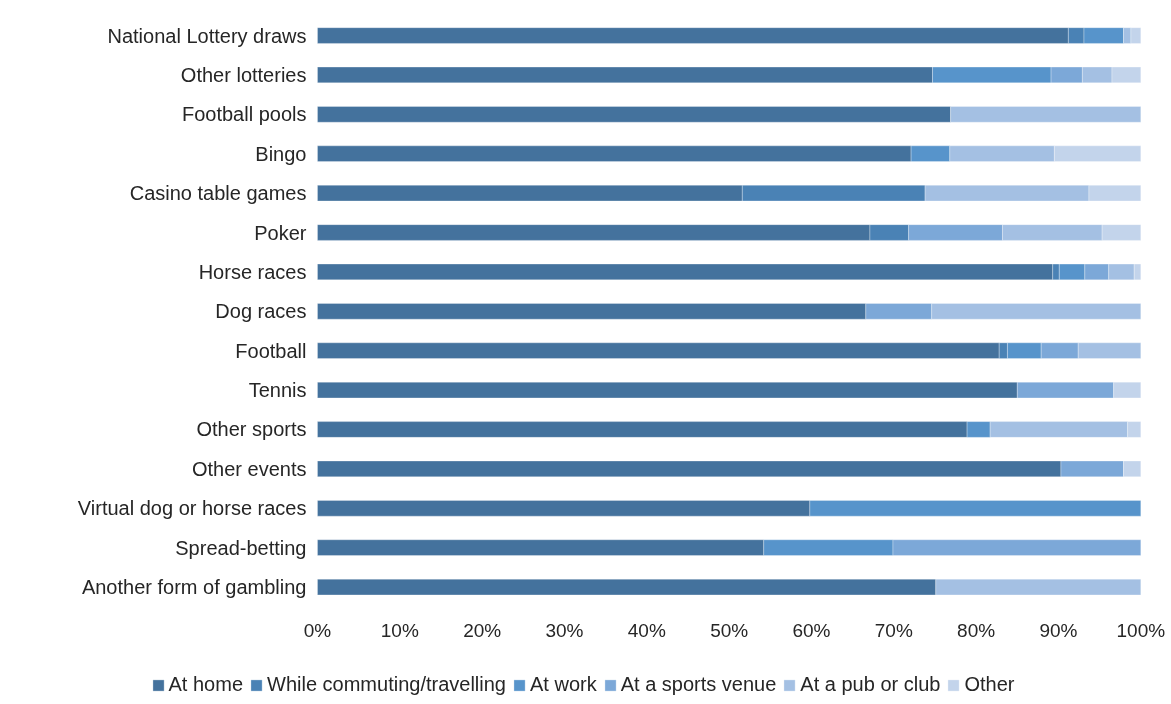 The image size is (1171, 704). What do you see at coordinates (646, 630) in the screenshot?
I see `x-tick-label: 40%` at bounding box center [646, 630].